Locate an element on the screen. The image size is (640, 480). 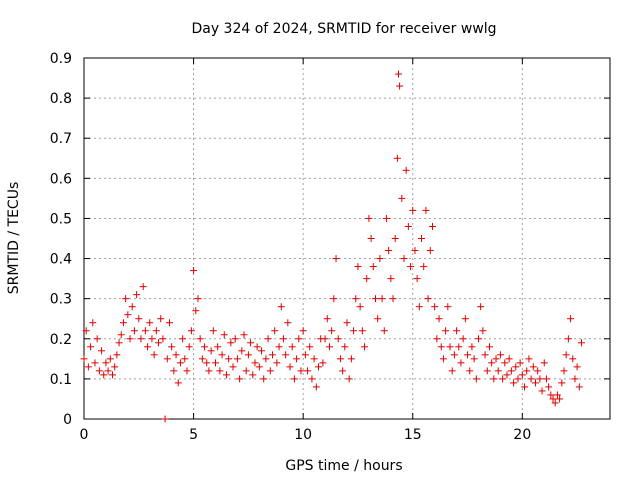
x-axis-label: GPS time / hours is located at coordinates (343, 466).